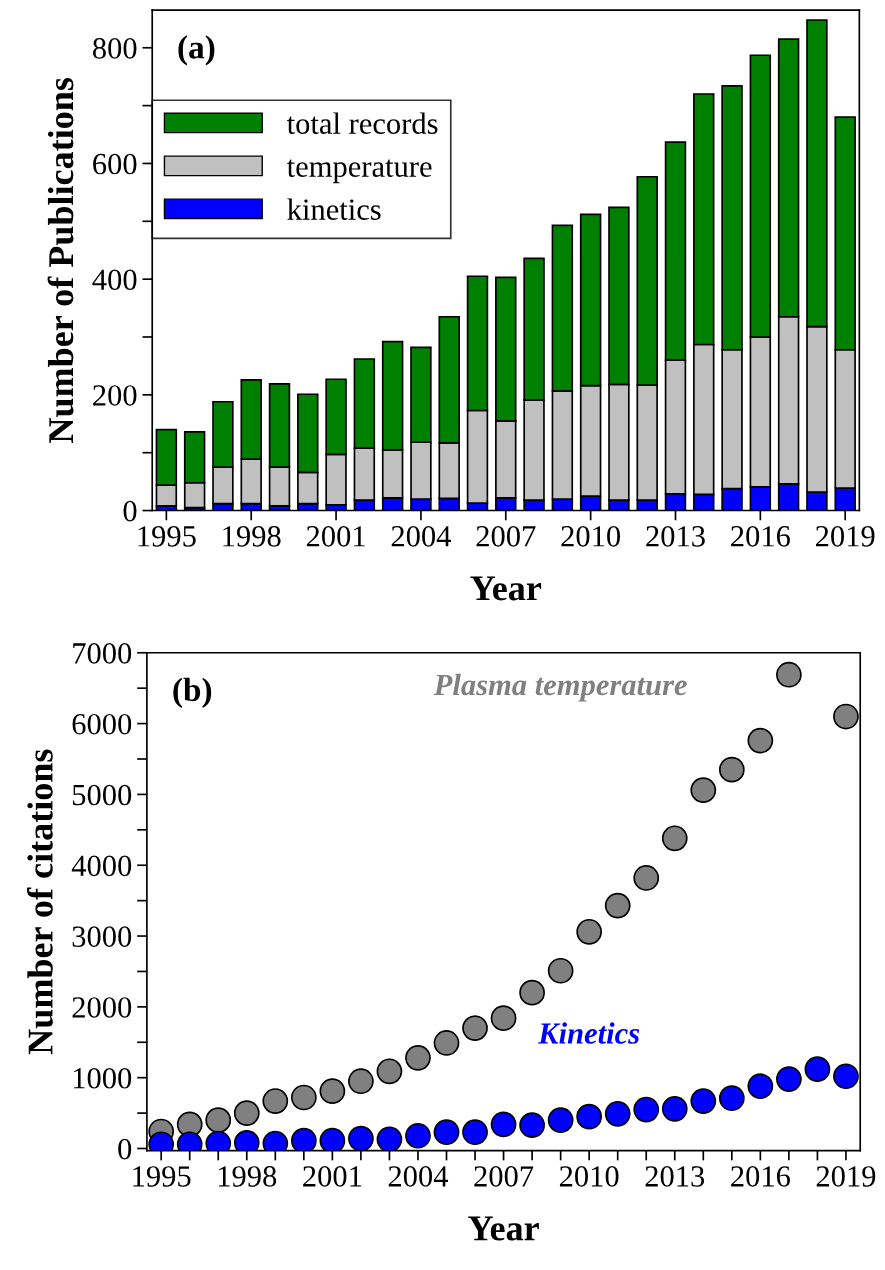 The image size is (885, 1270). Describe the element at coordinates (102, 795) in the screenshot. I see `y-tick-label: 5000` at that location.